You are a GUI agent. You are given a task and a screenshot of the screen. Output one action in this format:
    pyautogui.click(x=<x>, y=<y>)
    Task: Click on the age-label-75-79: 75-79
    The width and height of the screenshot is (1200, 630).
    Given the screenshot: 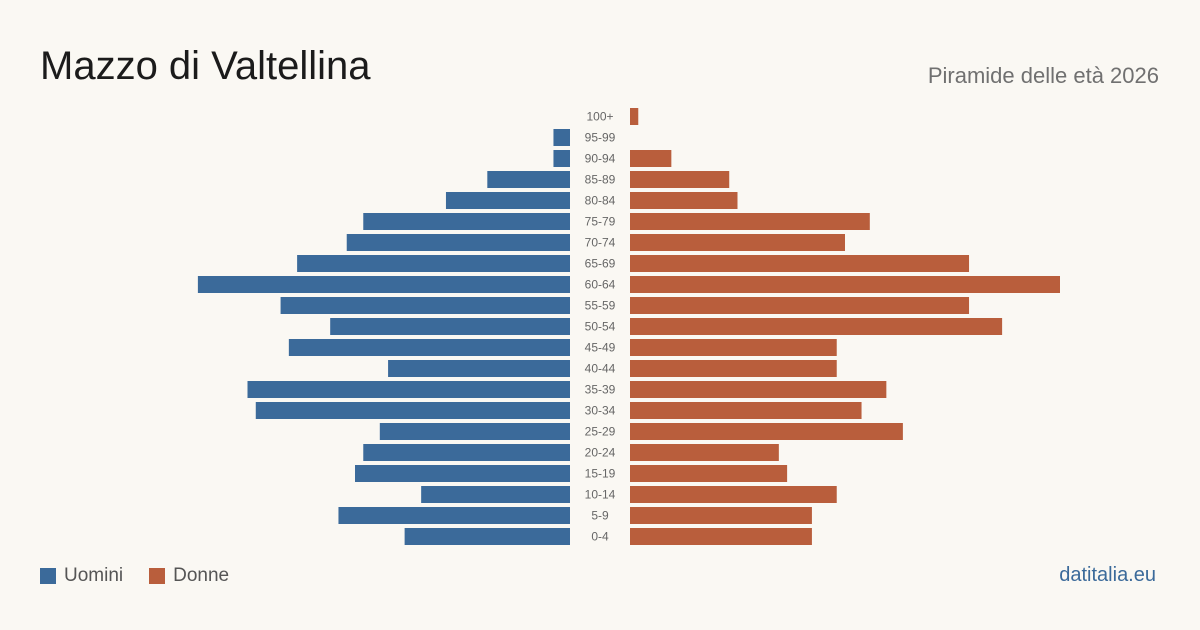 What is the action you would take?
    pyautogui.click(x=600, y=222)
    